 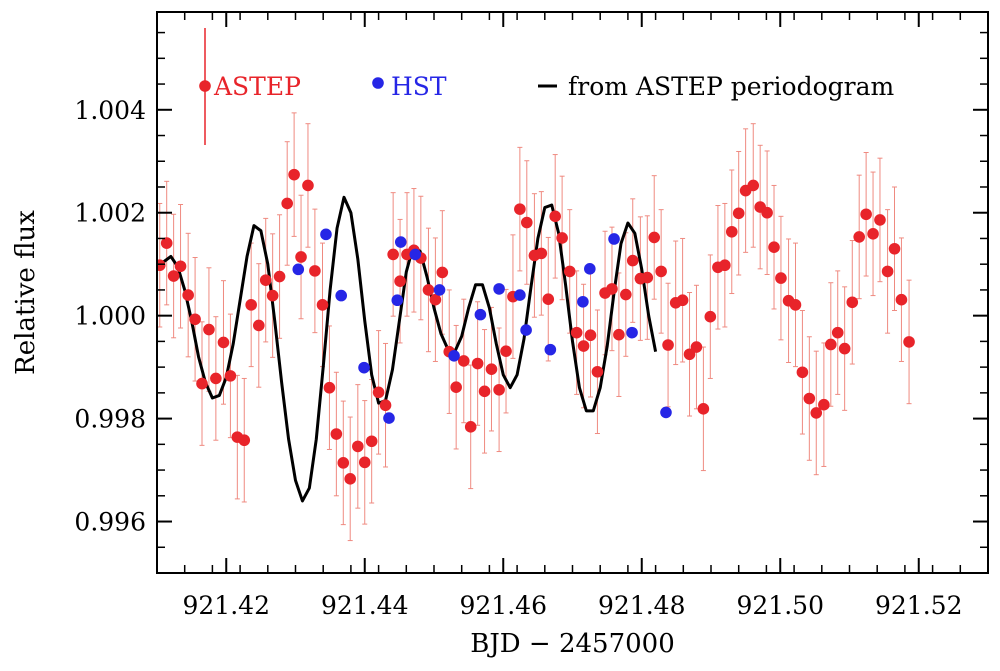 I want to click on x-axis-title: BJD − 2457000, so click(x=572, y=644).